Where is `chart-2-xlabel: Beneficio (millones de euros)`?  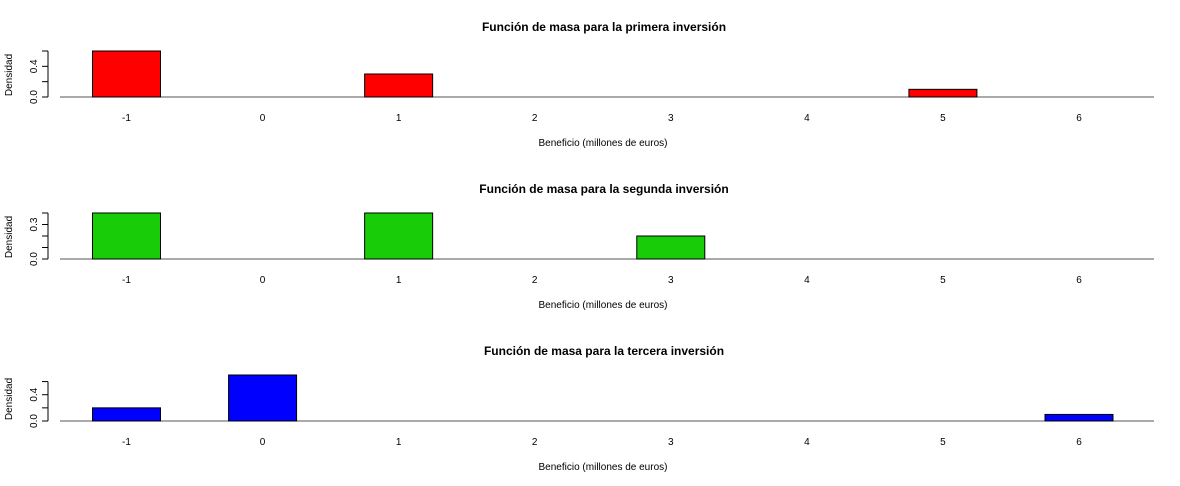
chart-2-xlabel: Beneficio (millones de euros) is located at coordinates (603, 305).